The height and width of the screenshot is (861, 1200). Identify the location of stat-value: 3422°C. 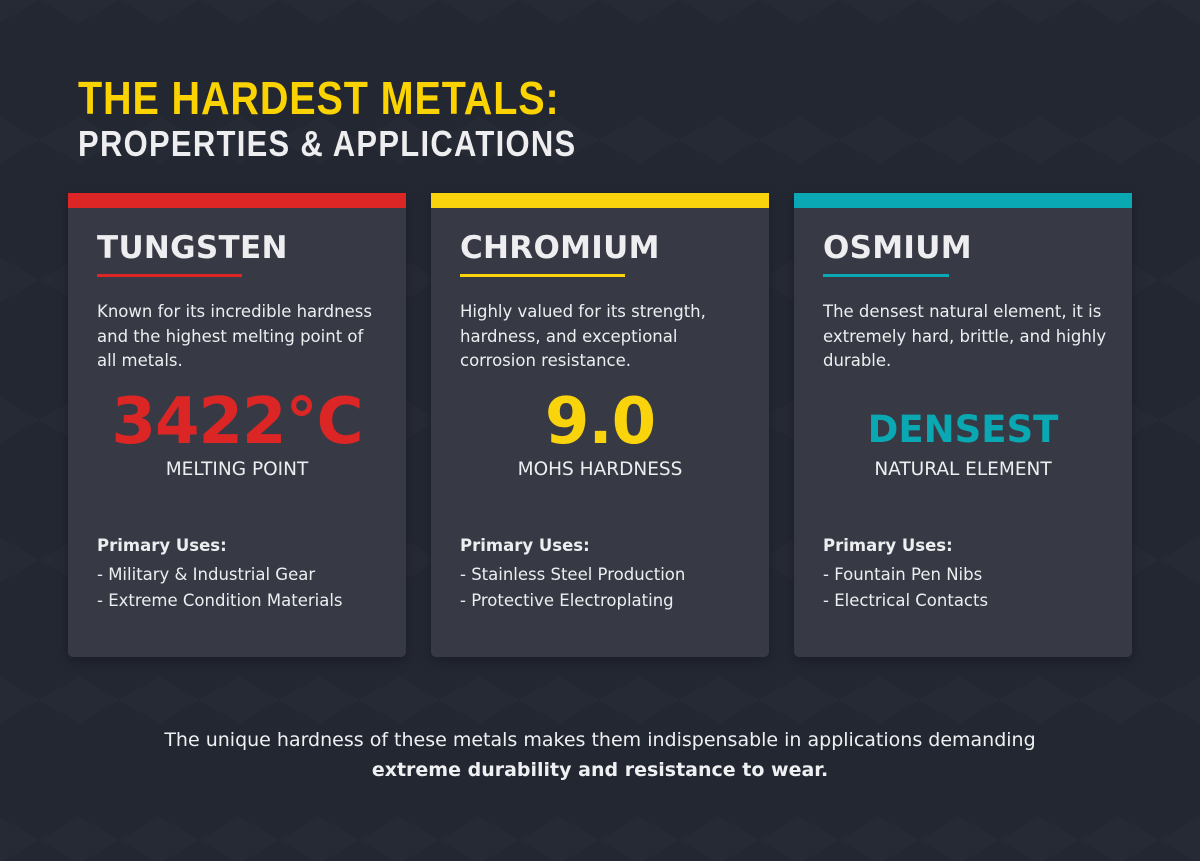
(237, 422).